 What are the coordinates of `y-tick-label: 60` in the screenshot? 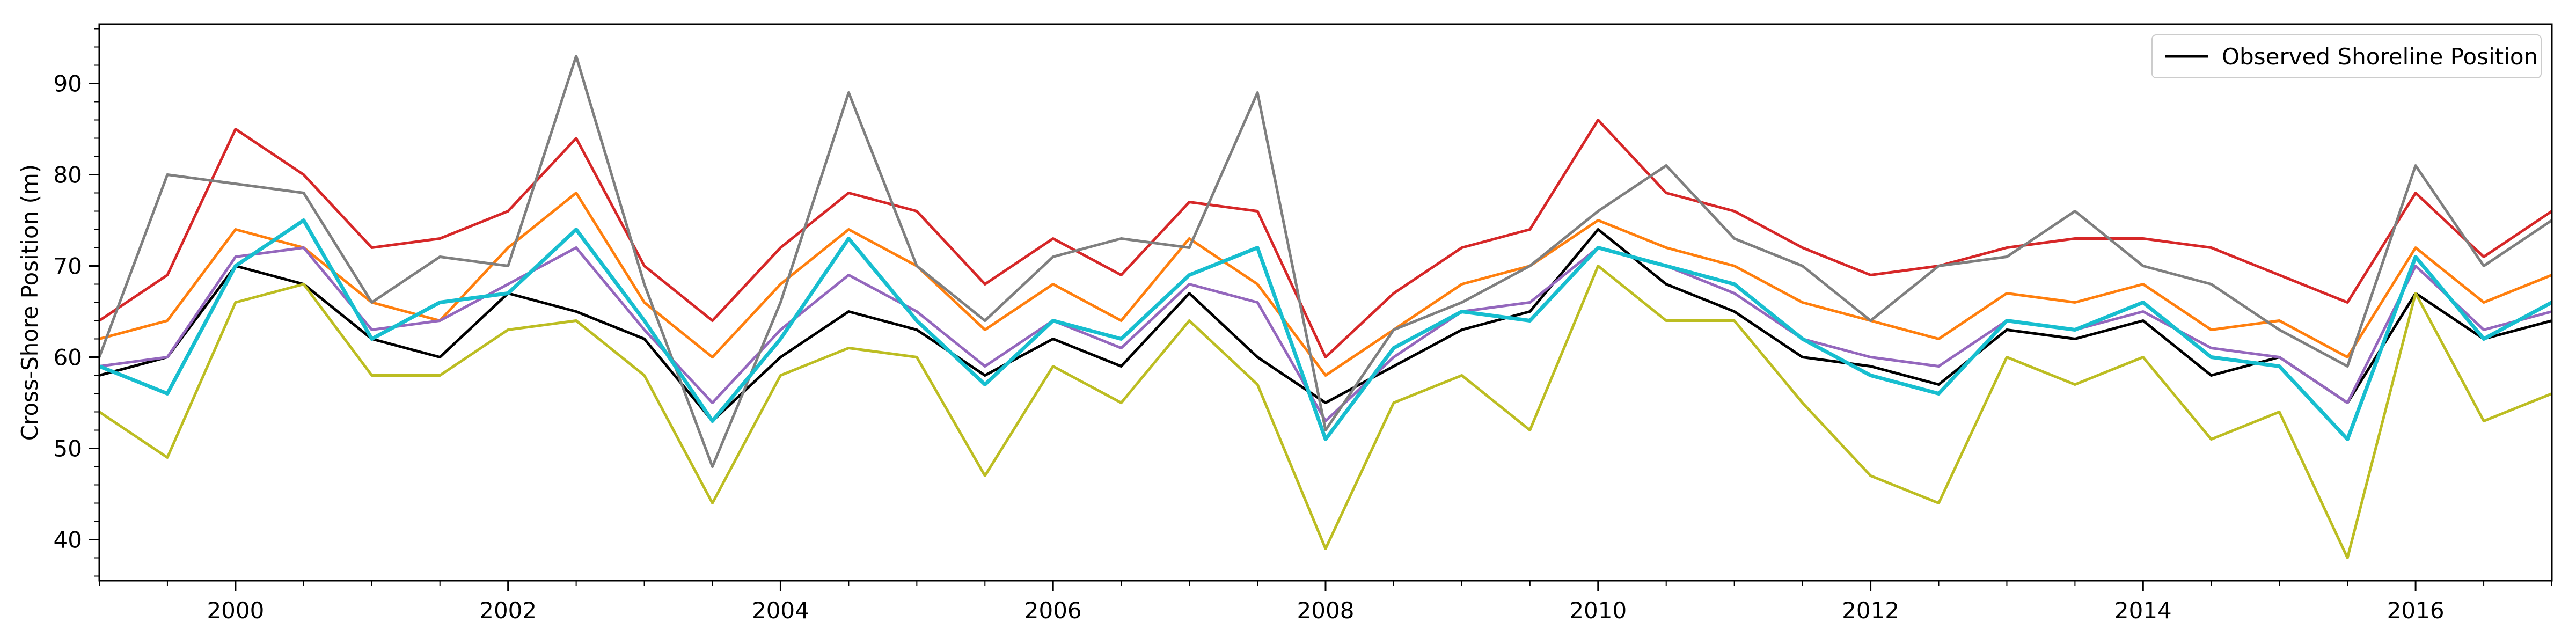 It's located at (68, 358).